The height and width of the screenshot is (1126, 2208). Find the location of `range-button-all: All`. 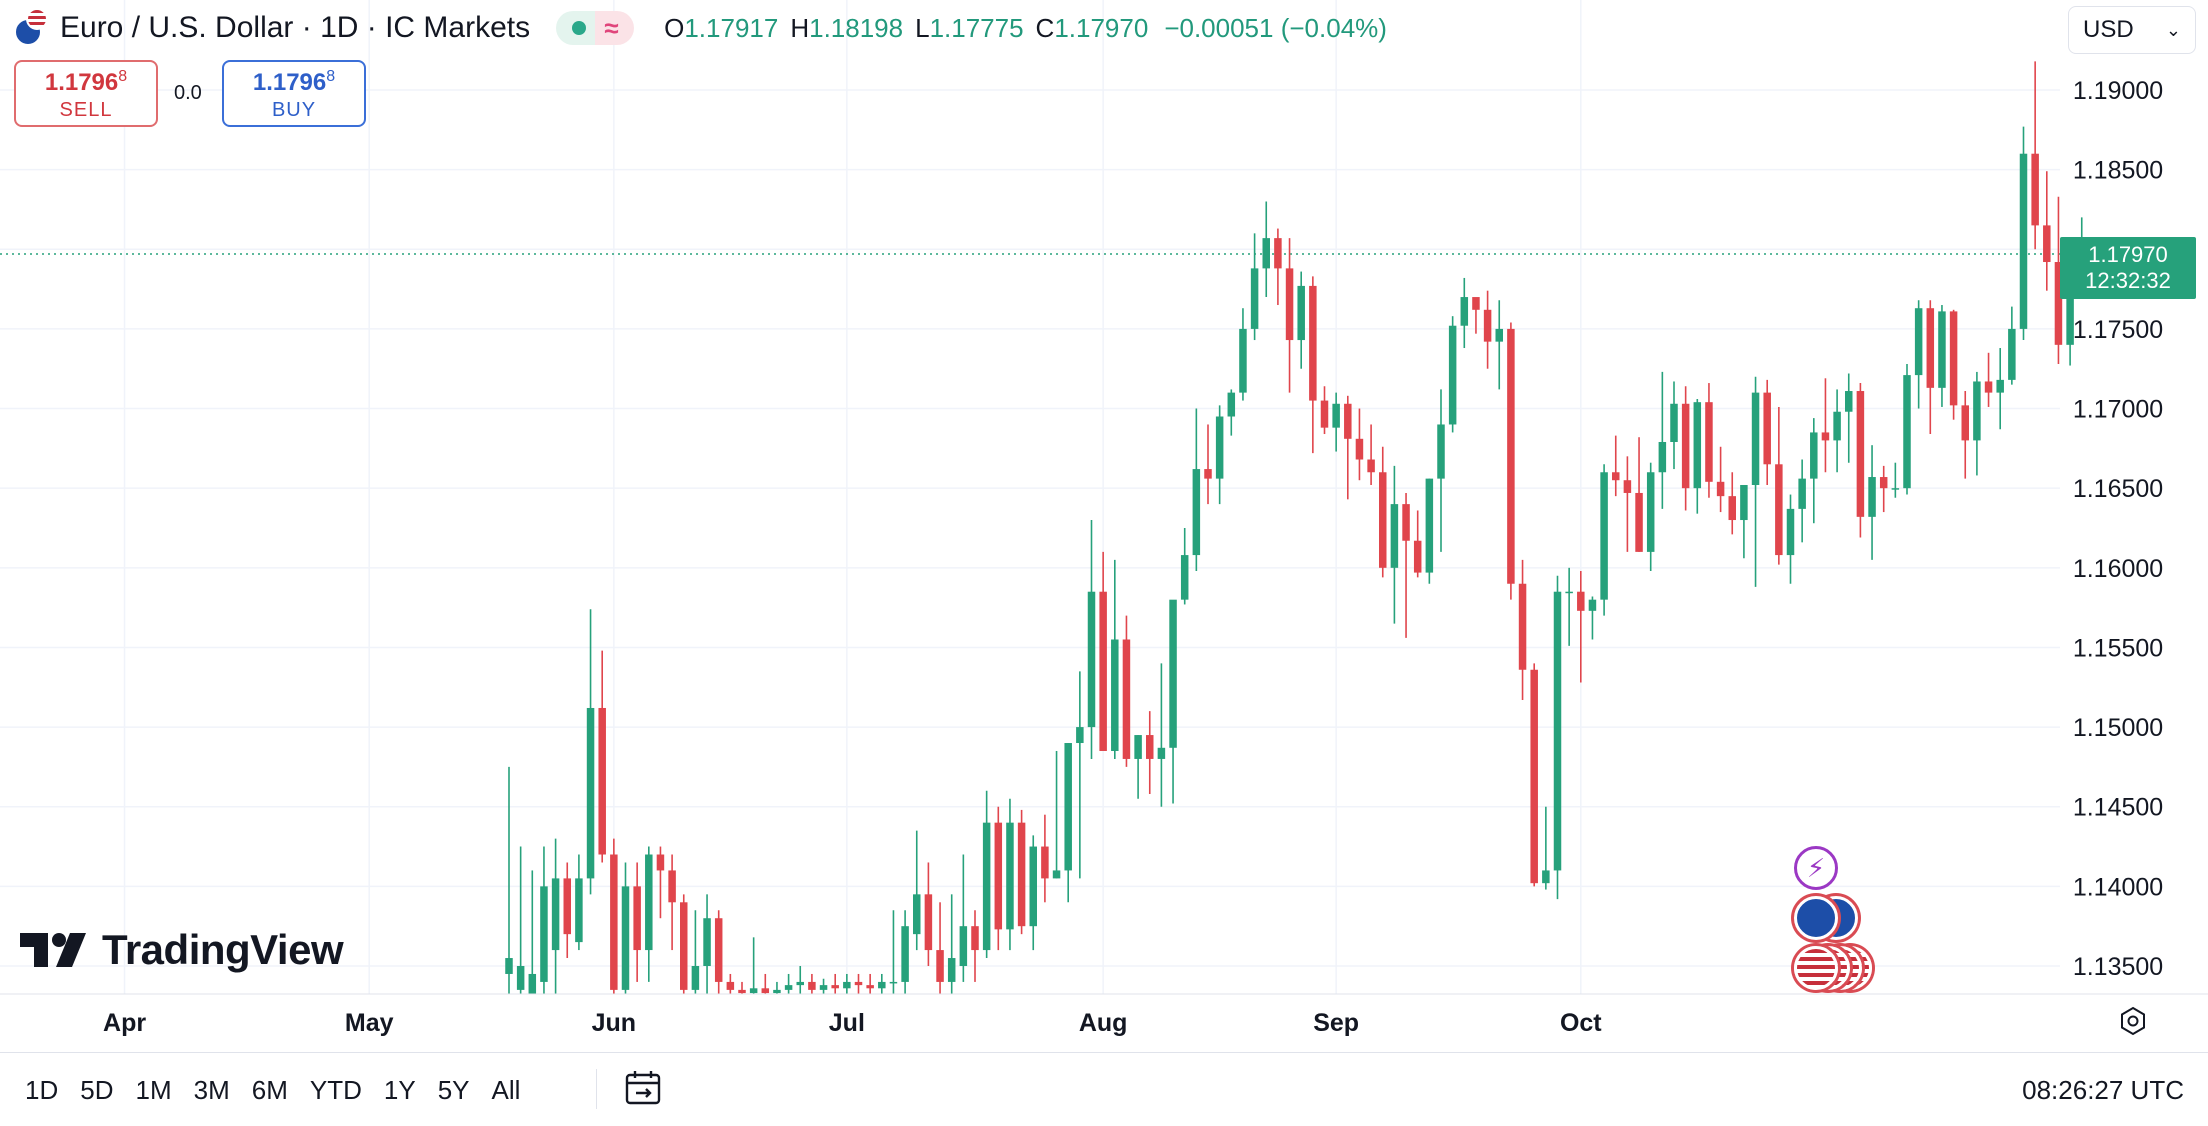

range-button-all: All is located at coordinates (506, 1090).